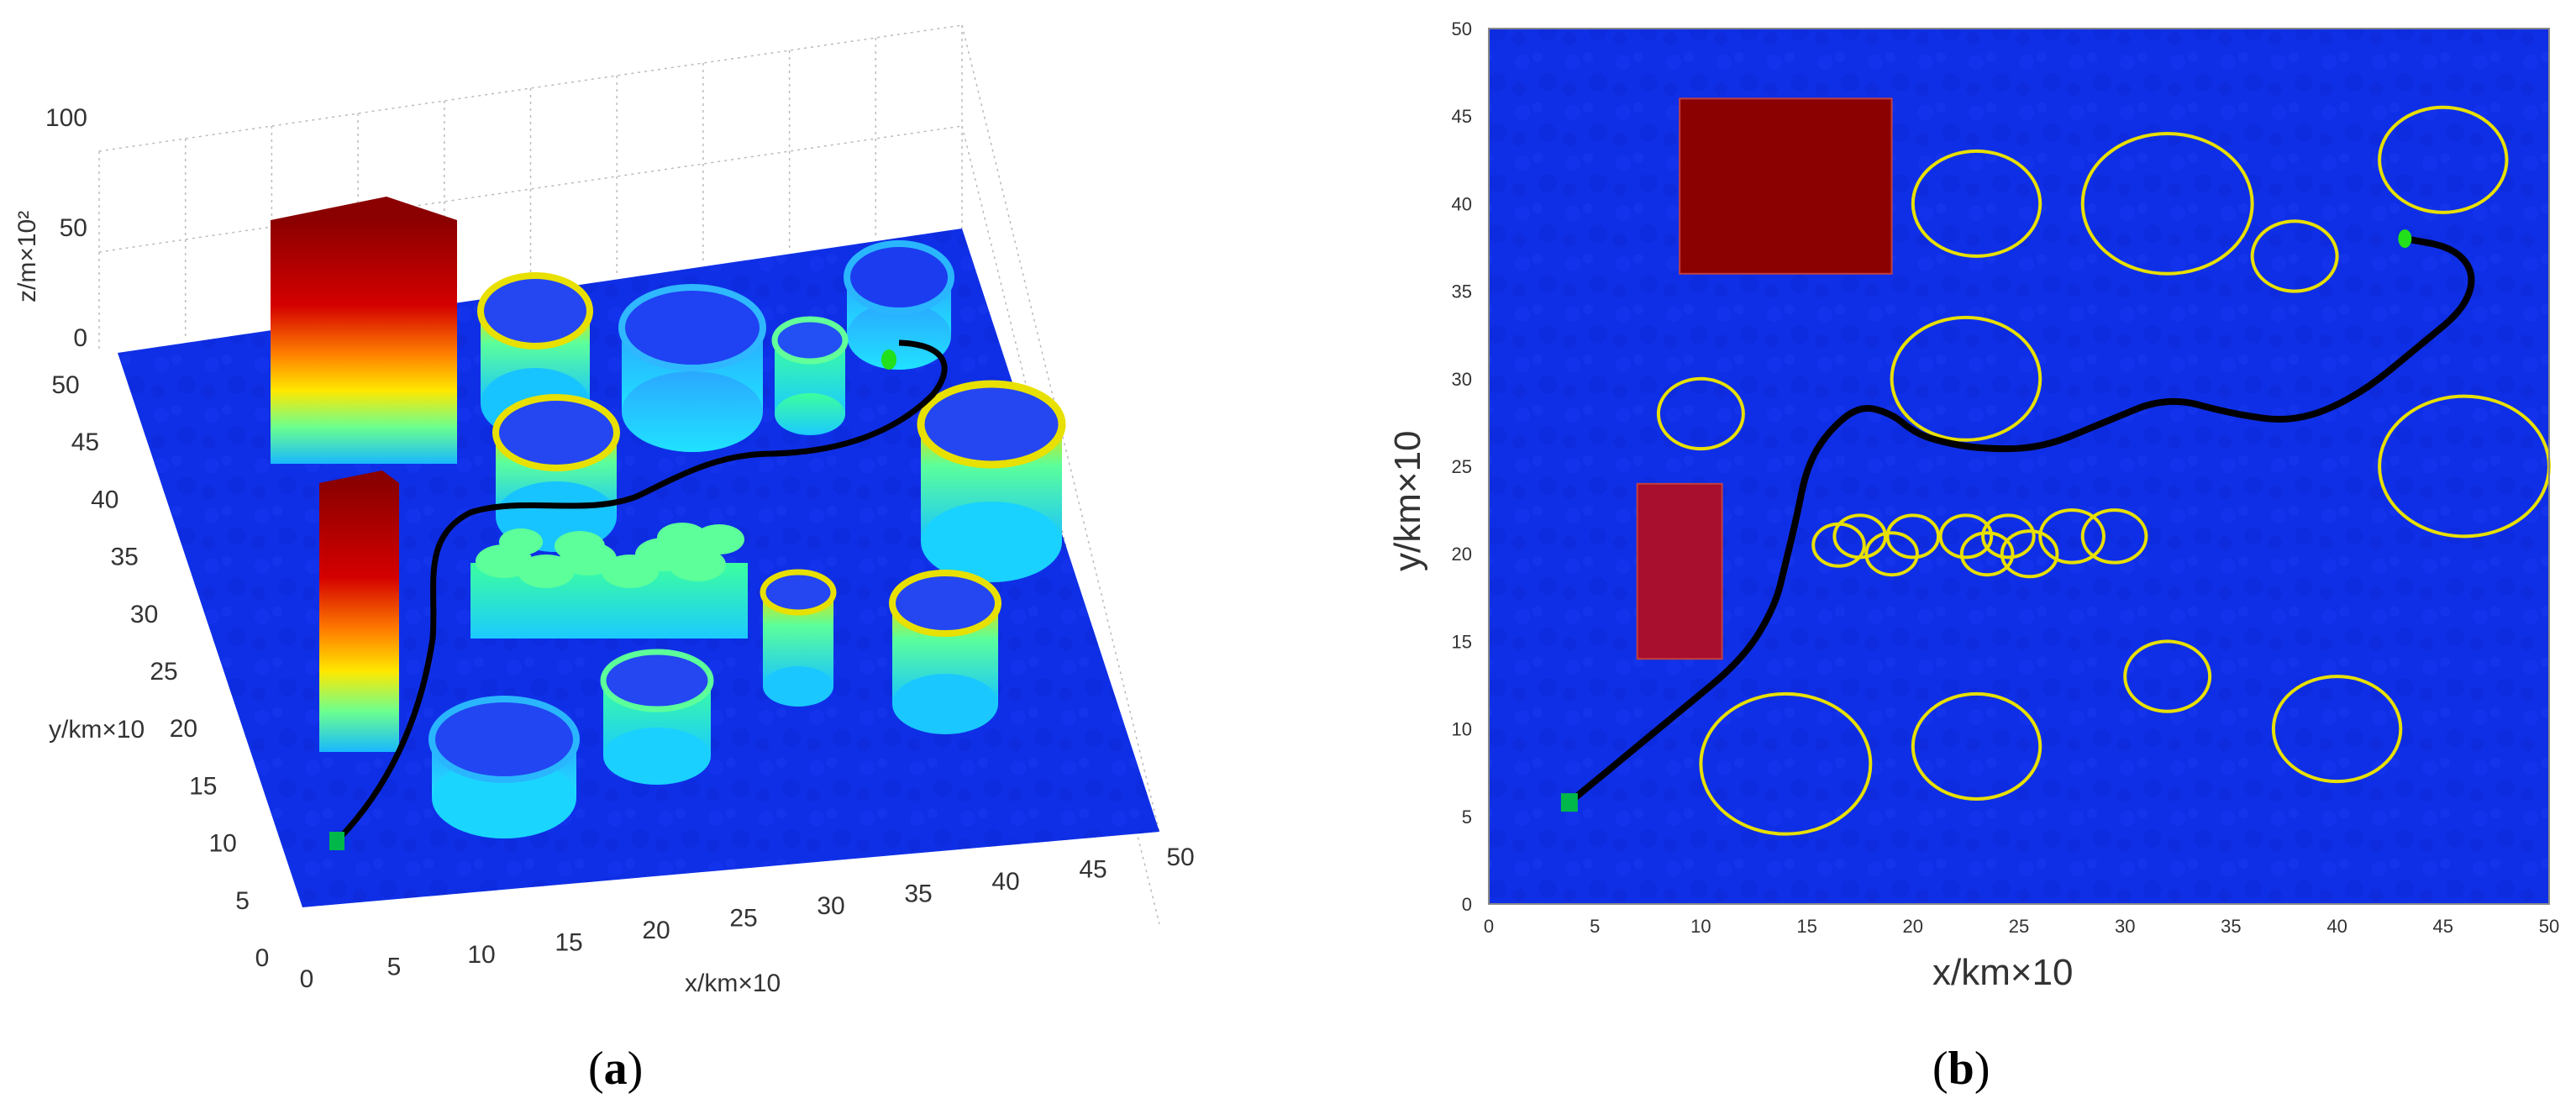 The width and height of the screenshot is (2576, 1109). I want to click on y-tick-labels-3d: 0 5 10 15 20 25 30 35 40 45 50, so click(160, 671).